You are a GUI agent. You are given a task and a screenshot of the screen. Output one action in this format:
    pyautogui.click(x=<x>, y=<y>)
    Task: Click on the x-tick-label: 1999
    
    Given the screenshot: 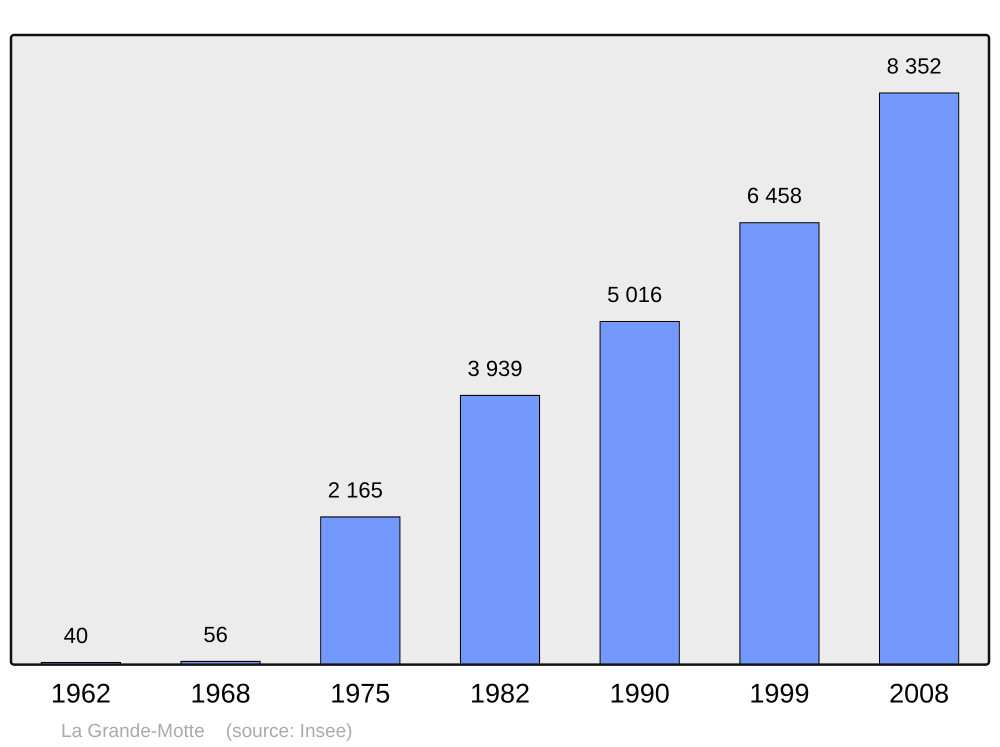 What is the action you would take?
    pyautogui.click(x=779, y=693)
    